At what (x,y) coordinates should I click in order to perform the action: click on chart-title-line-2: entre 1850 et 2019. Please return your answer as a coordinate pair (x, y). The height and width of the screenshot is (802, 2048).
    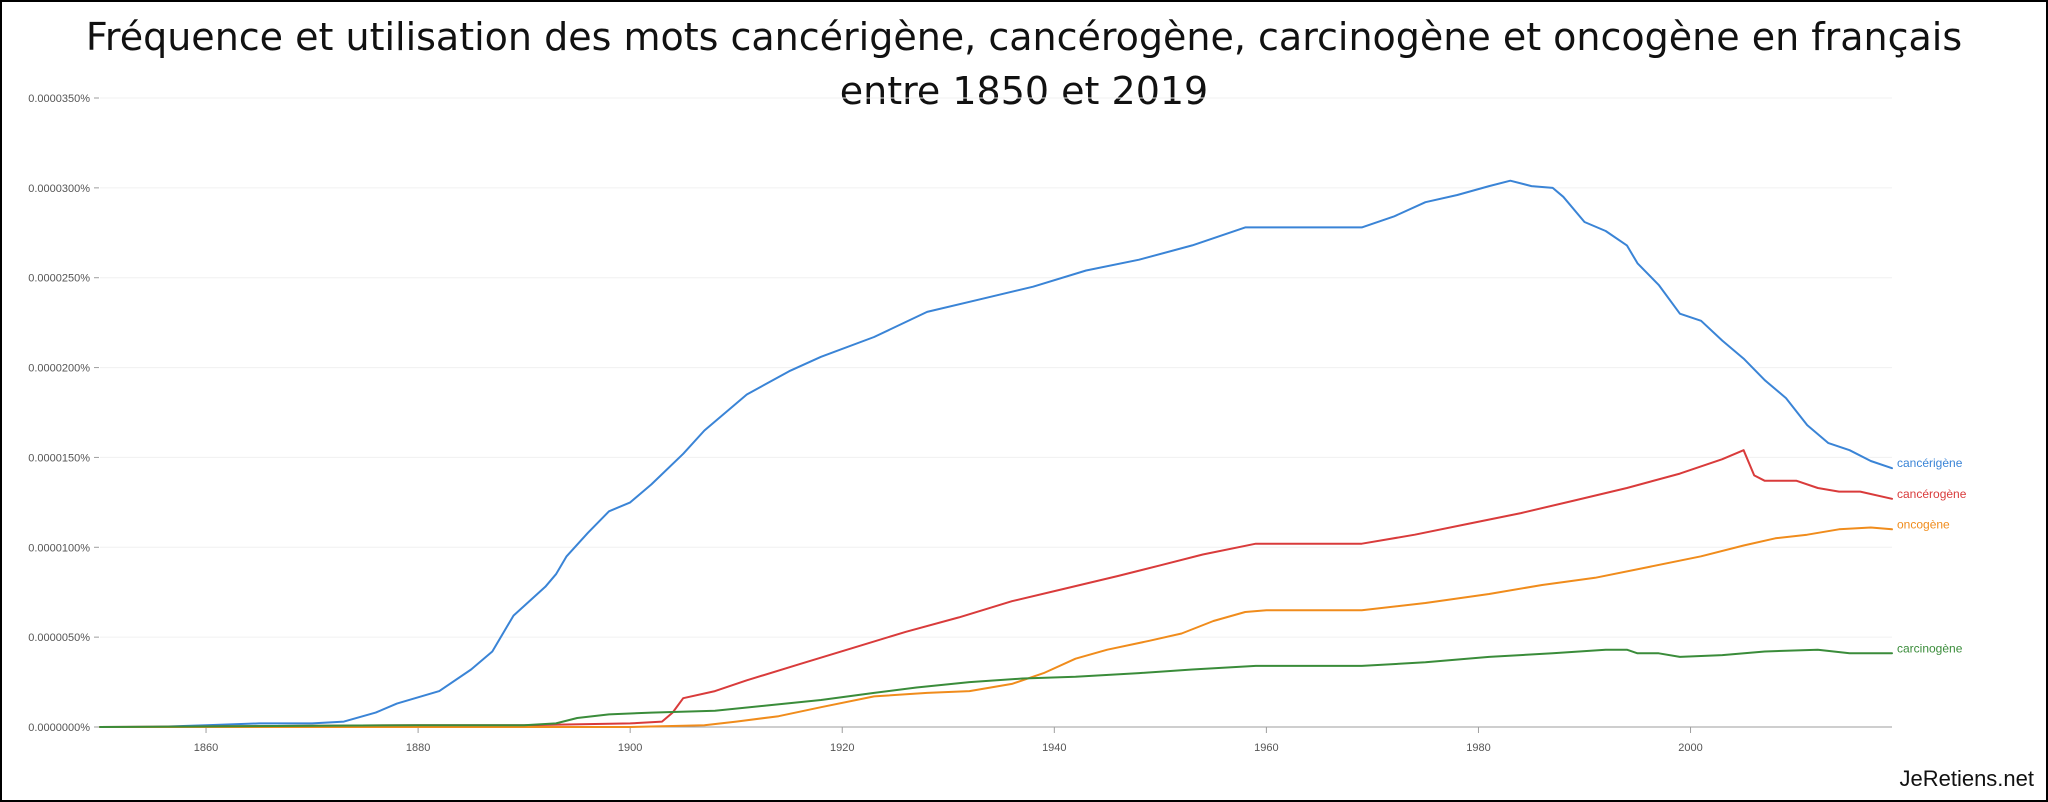
    Looking at the image, I should click on (1024, 91).